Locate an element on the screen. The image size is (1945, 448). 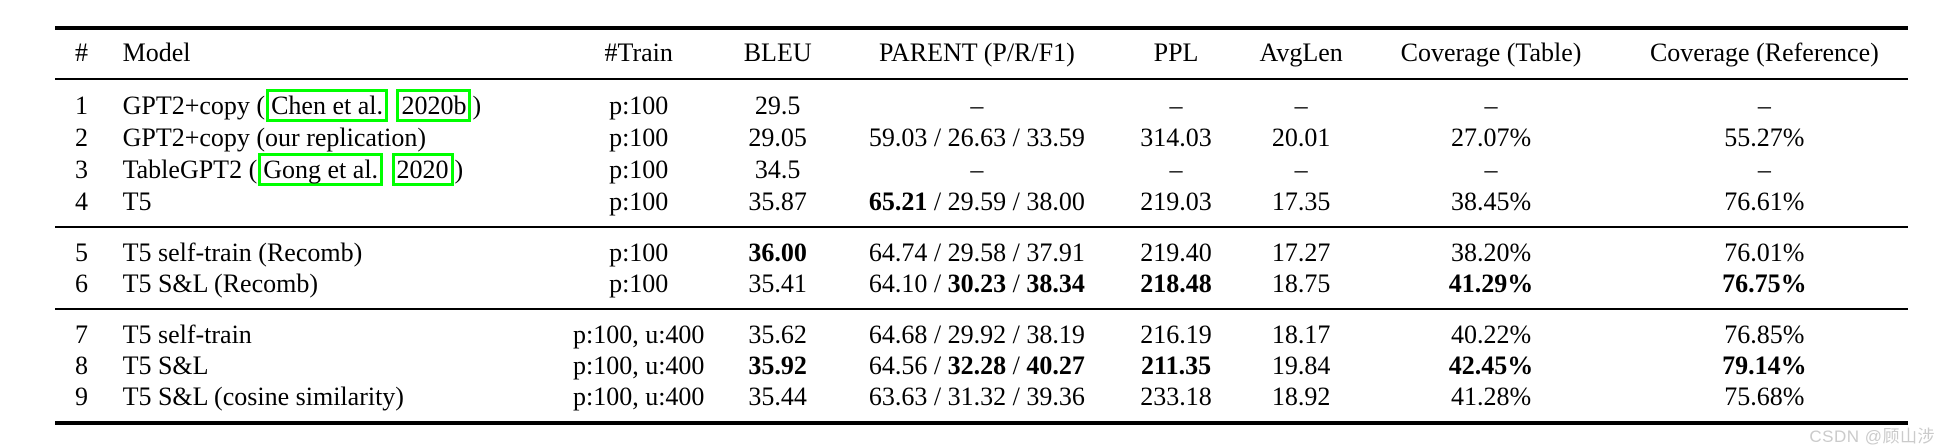
coverage-reference-value: 76.61% is located at coordinates (1764, 201).